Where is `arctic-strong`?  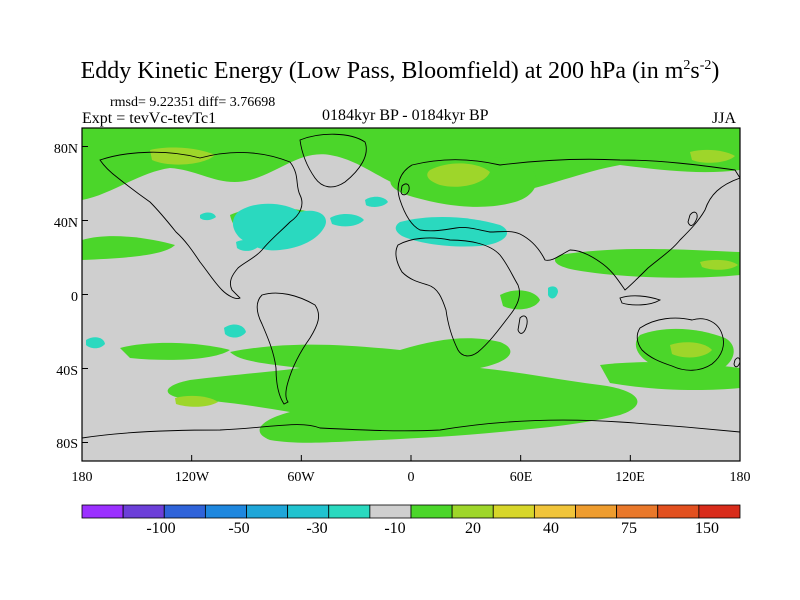 arctic-strong is located at coordinates (182, 156).